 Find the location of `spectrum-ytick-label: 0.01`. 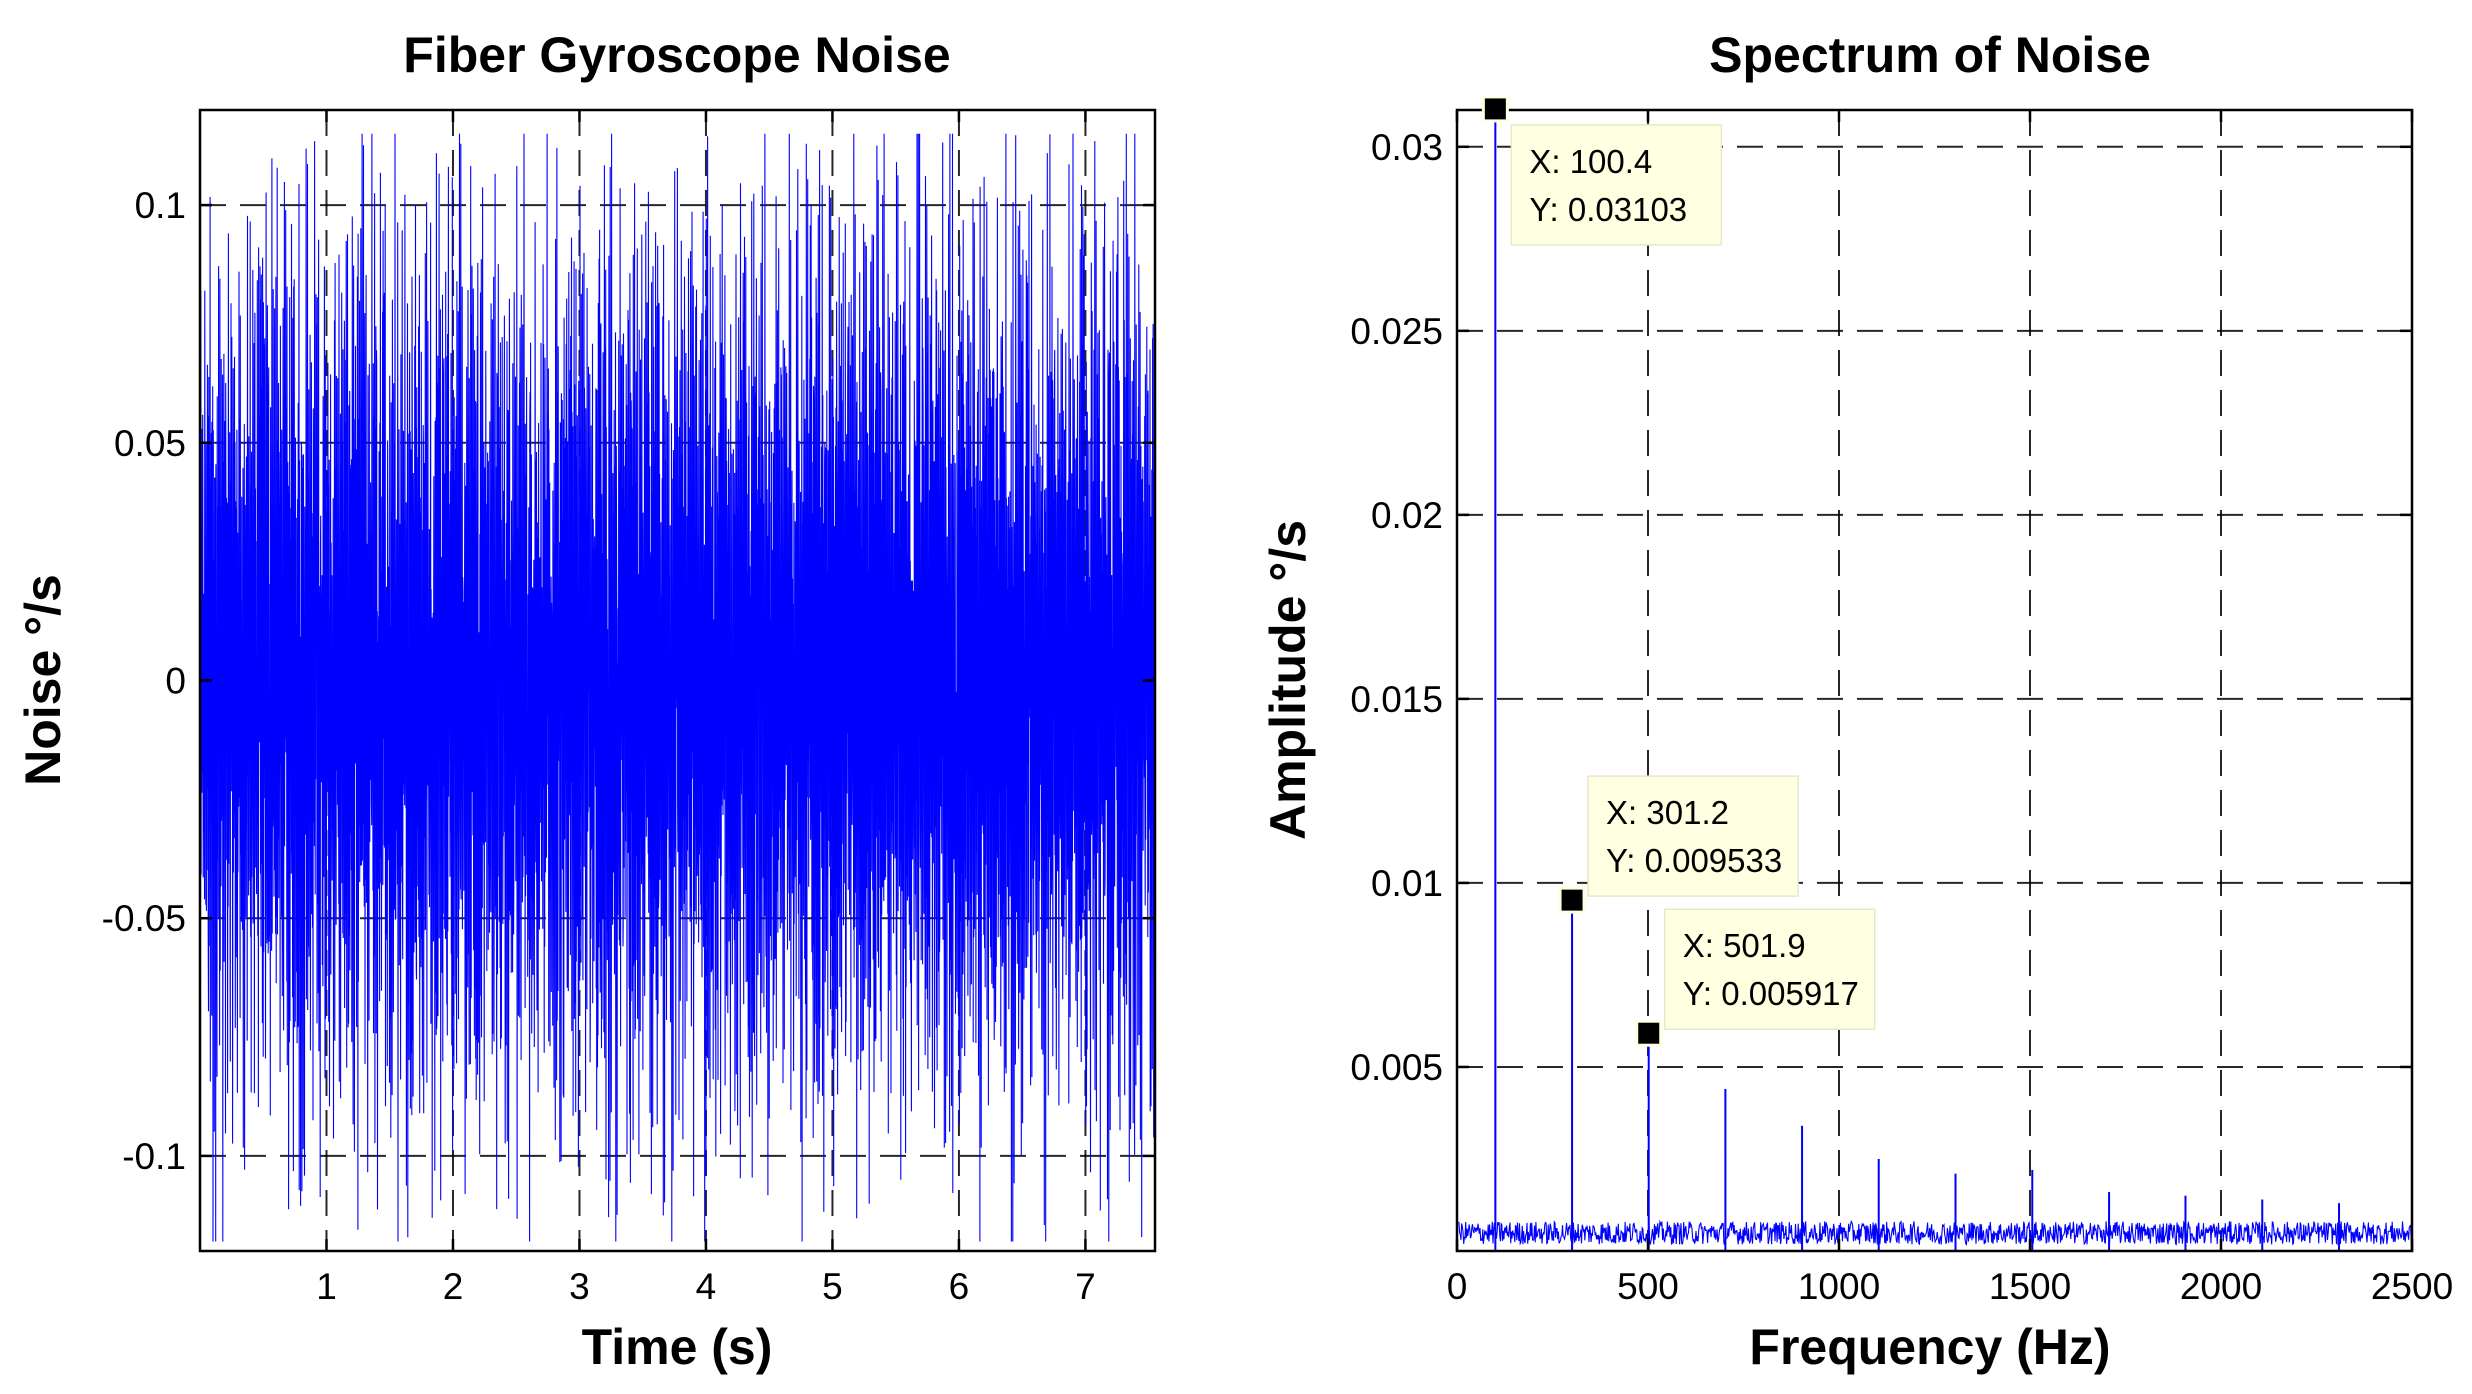

spectrum-ytick-label: 0.01 is located at coordinates (1407, 883).